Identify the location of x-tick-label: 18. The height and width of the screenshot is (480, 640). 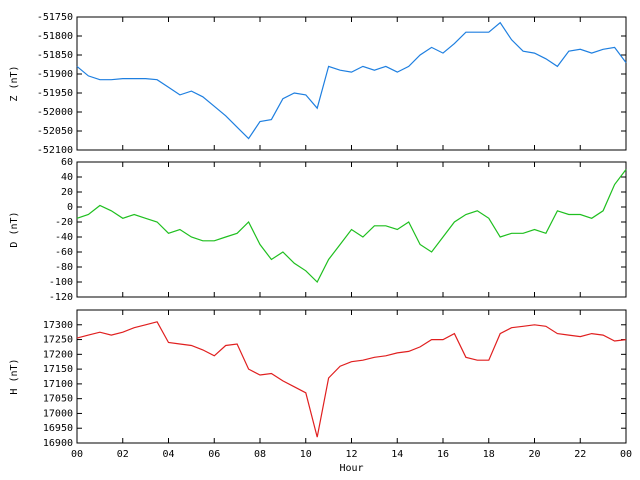
(489, 454).